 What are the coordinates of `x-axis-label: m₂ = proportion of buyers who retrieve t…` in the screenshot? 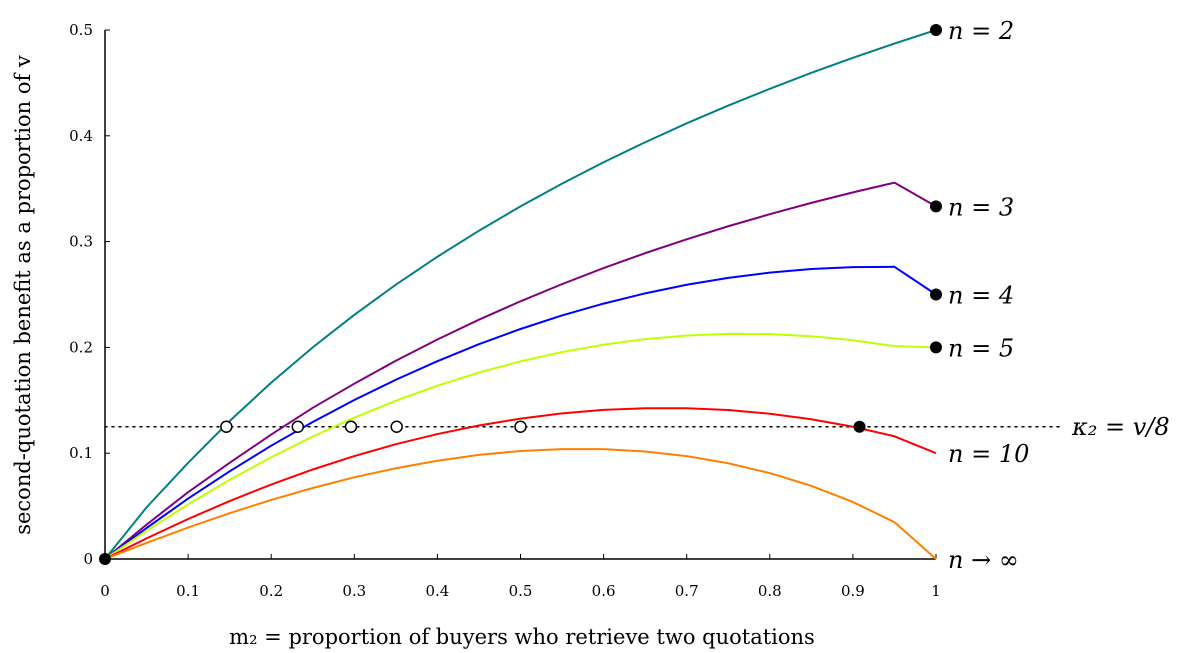 It's located at (522, 637).